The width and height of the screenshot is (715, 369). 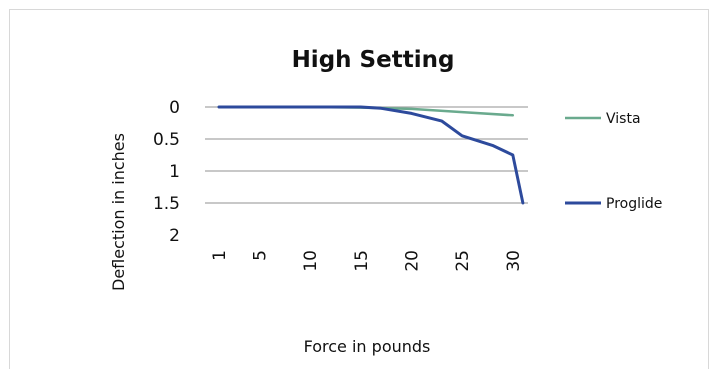 What do you see at coordinates (174, 236) in the screenshot?
I see `y-tick-label: 2` at bounding box center [174, 236].